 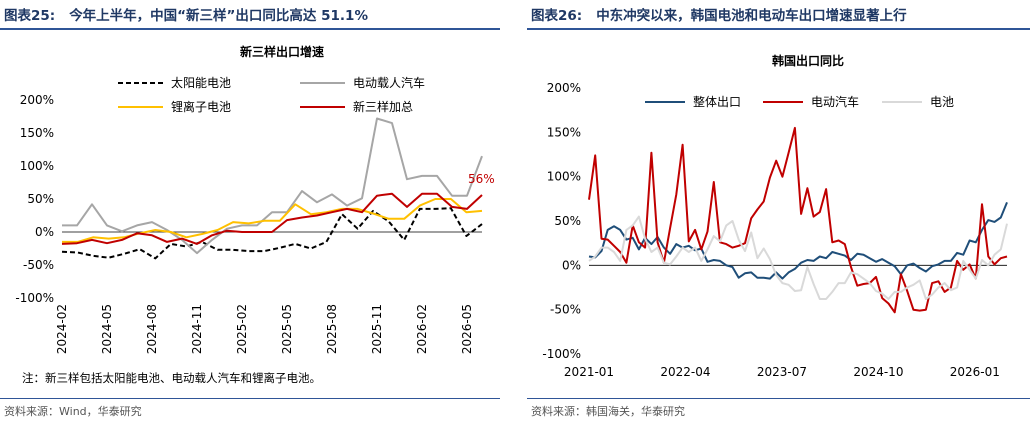 I want to click on x-tick-label: 2025-08, so click(x=332, y=329).